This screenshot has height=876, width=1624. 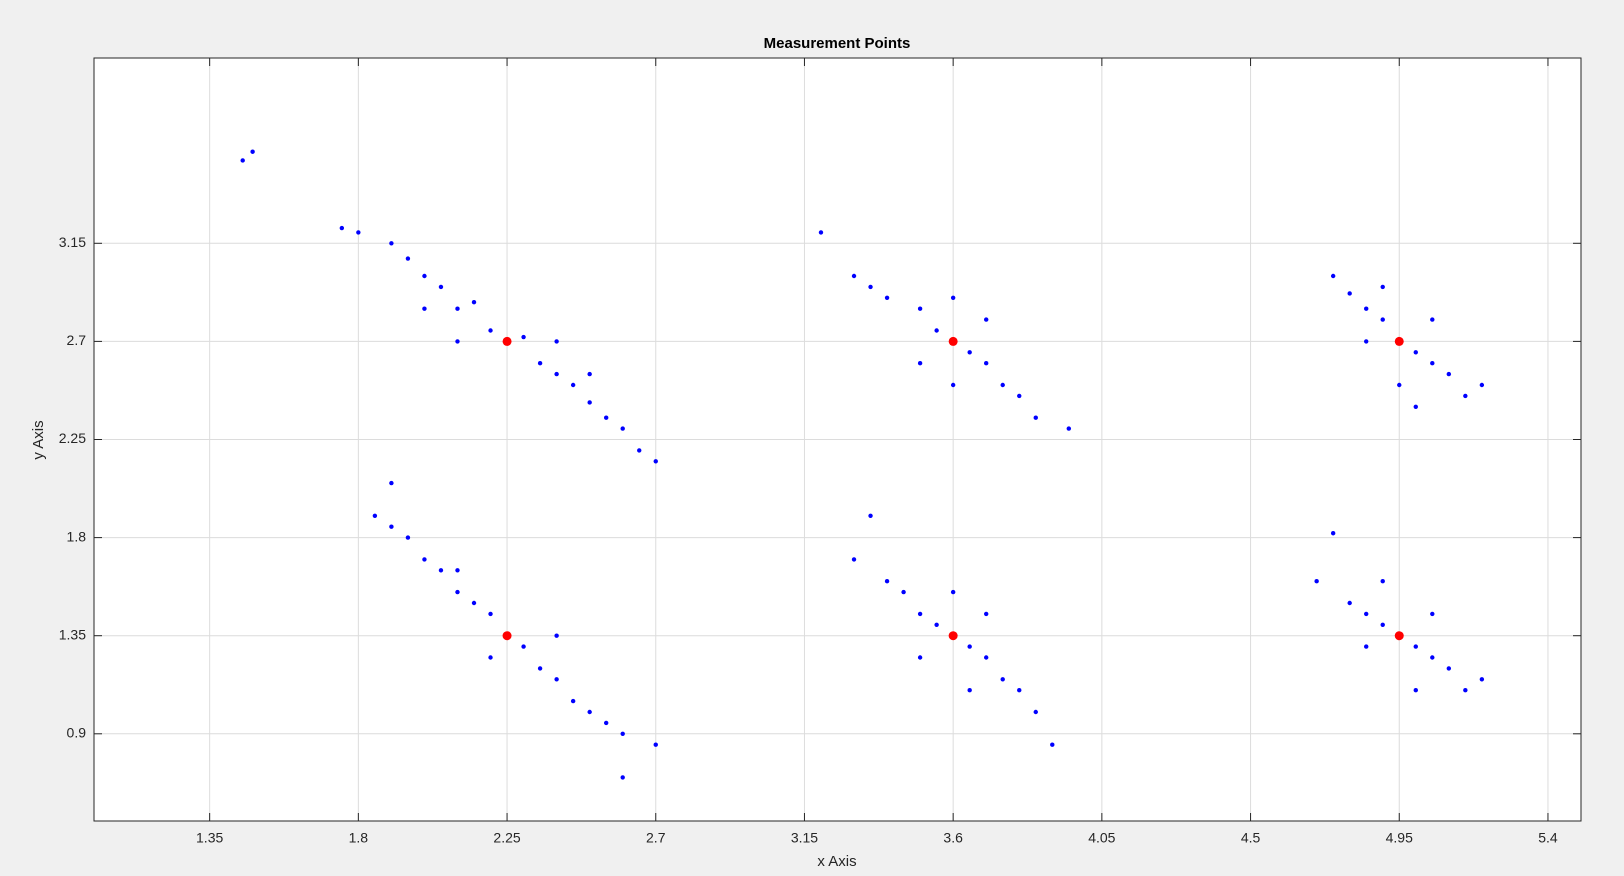 What do you see at coordinates (38, 439) in the screenshot?
I see `y-axis-label: y Axis` at bounding box center [38, 439].